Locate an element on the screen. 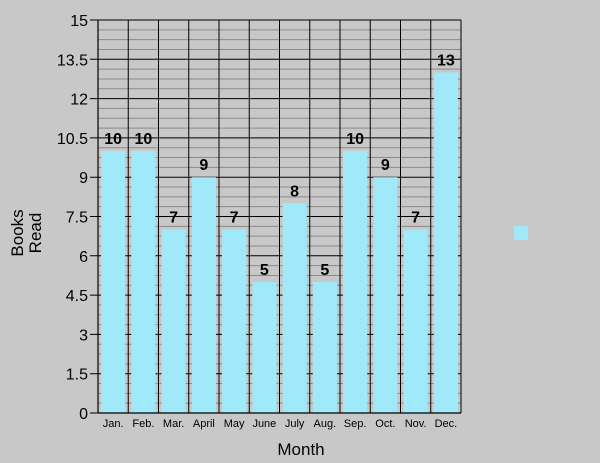 The height and width of the screenshot is (463, 600). x-tick-label: Dec. is located at coordinates (446, 424).